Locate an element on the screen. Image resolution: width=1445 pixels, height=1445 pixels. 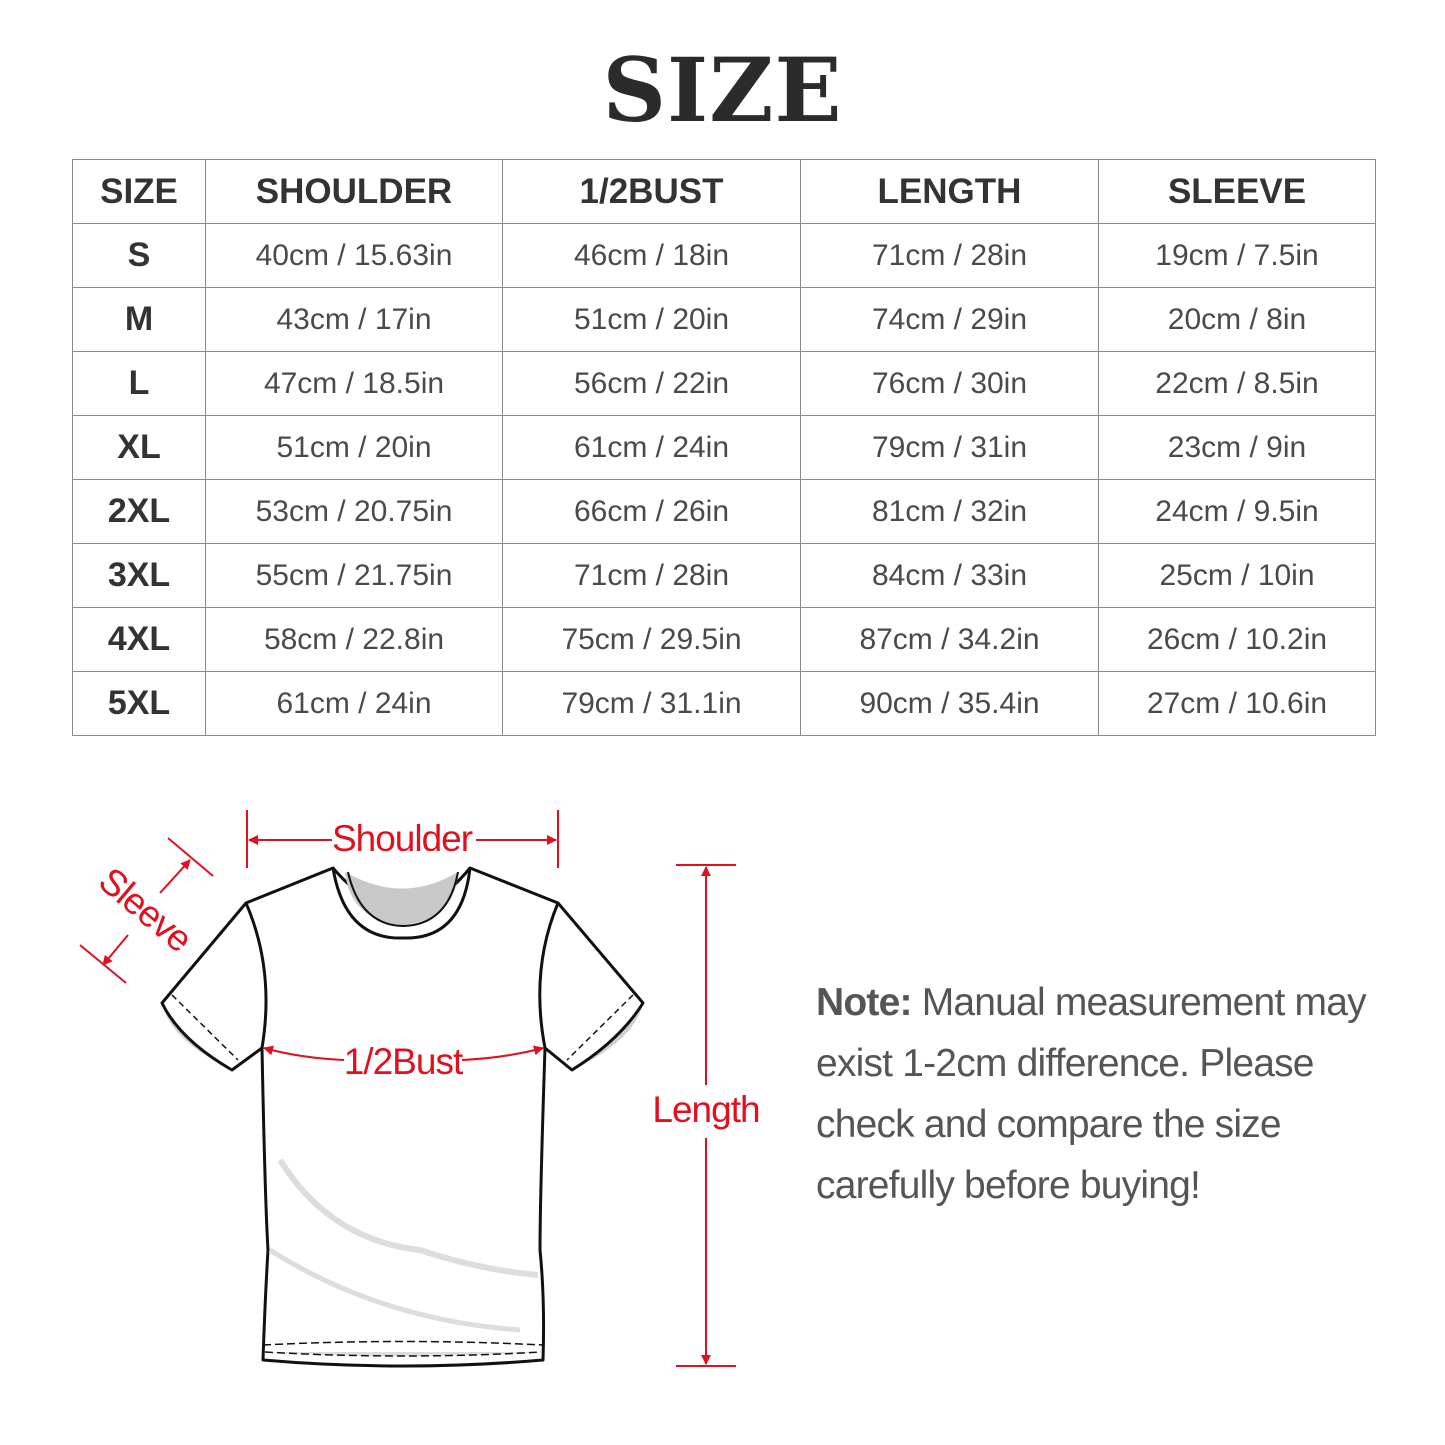
measurement-cell: 47cm / 18.5in is located at coordinates (354, 383).